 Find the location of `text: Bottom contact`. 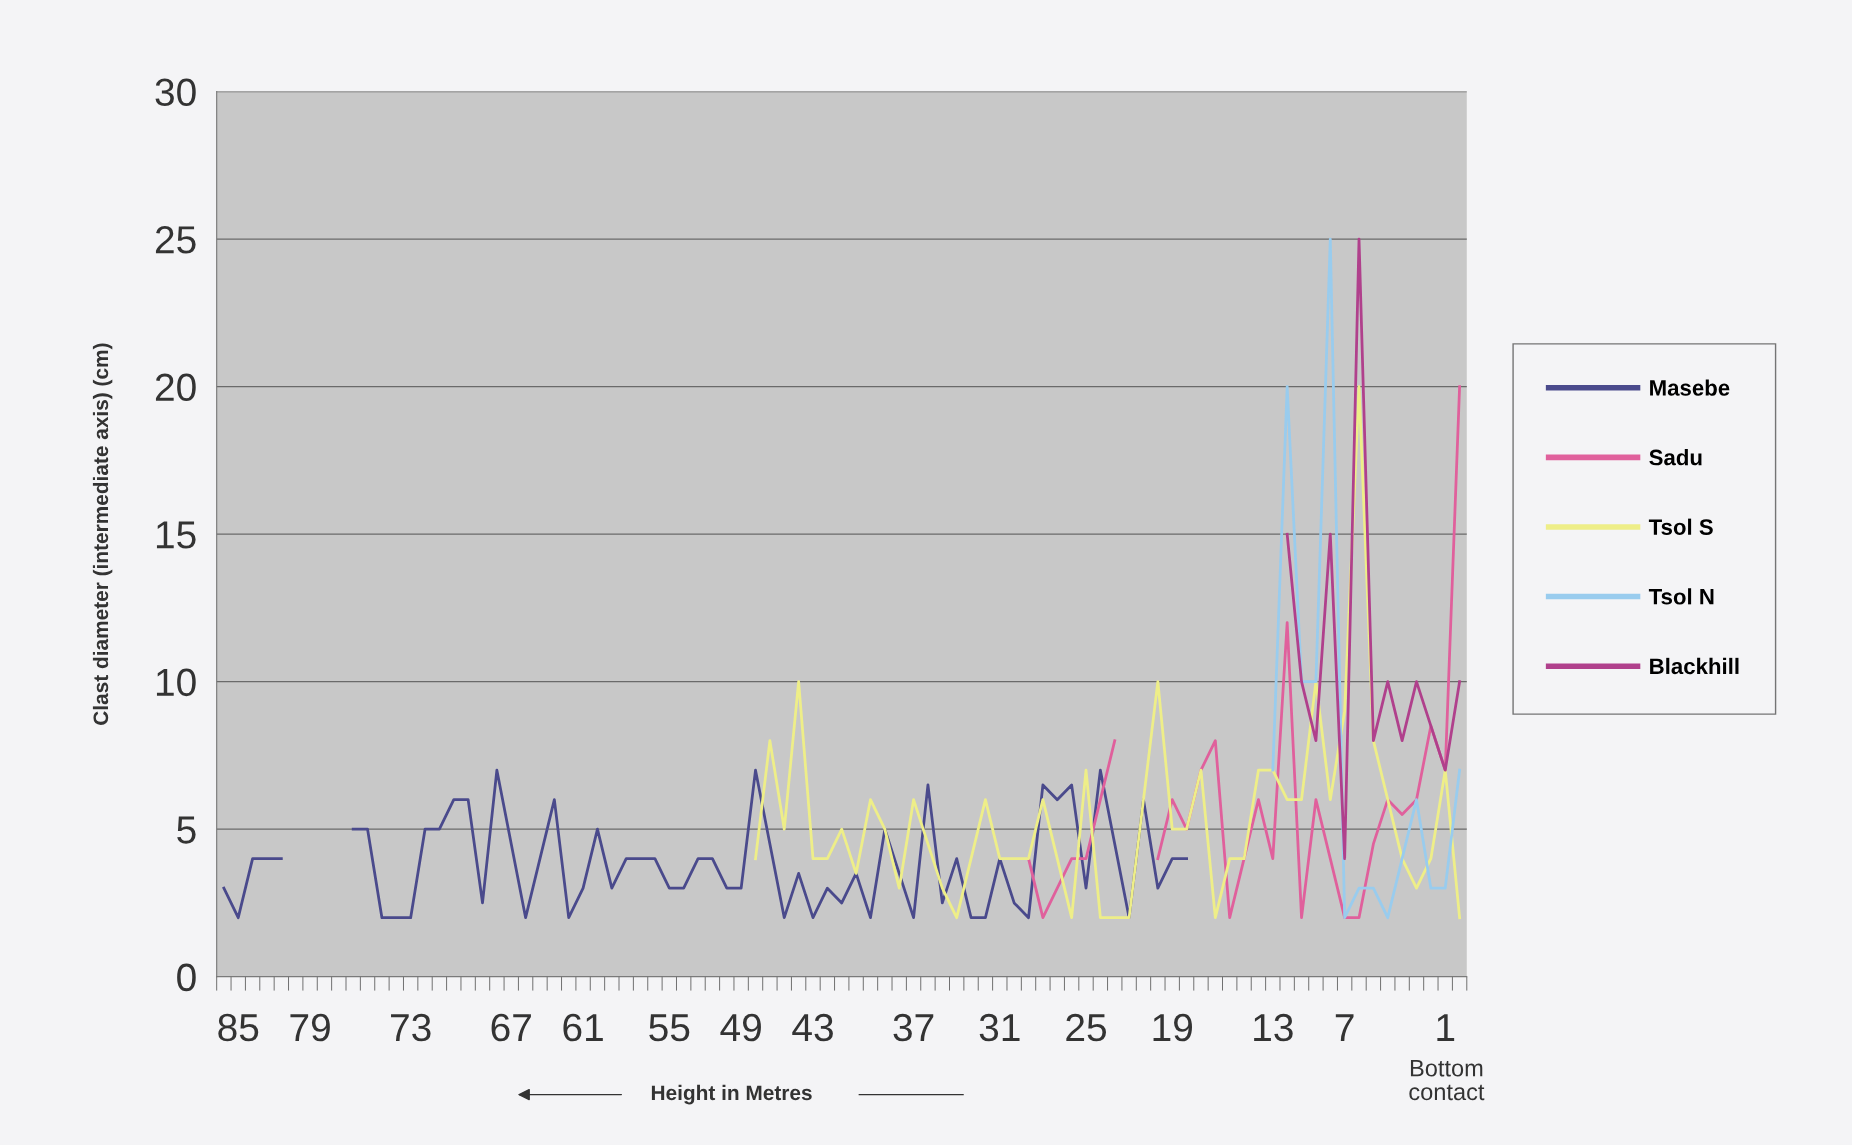

text: Bottom contact is located at coordinates (1447, 1080).